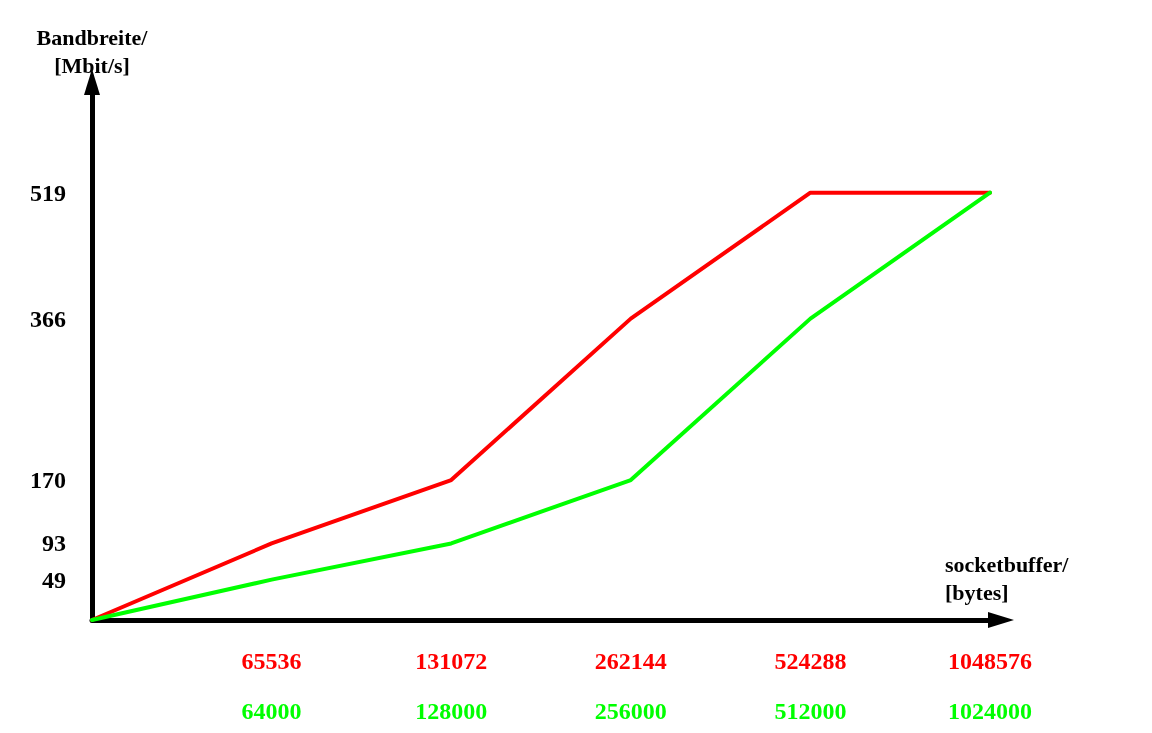 Image resolution: width=1152 pixels, height=733 pixels. What do you see at coordinates (810, 686) in the screenshot?
I see `x-tick-label: 524288 512000` at bounding box center [810, 686].